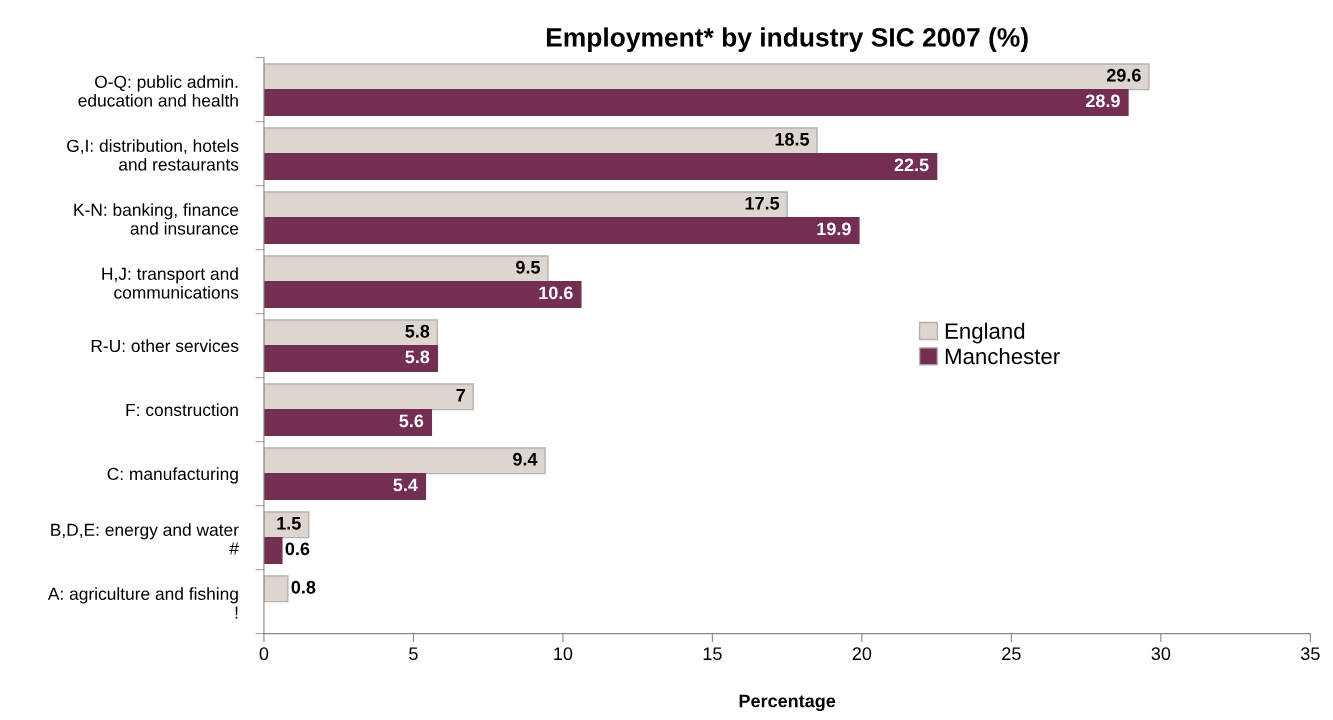 The width and height of the screenshot is (1333, 720). I want to click on x-tick-label: 0, so click(264, 654).